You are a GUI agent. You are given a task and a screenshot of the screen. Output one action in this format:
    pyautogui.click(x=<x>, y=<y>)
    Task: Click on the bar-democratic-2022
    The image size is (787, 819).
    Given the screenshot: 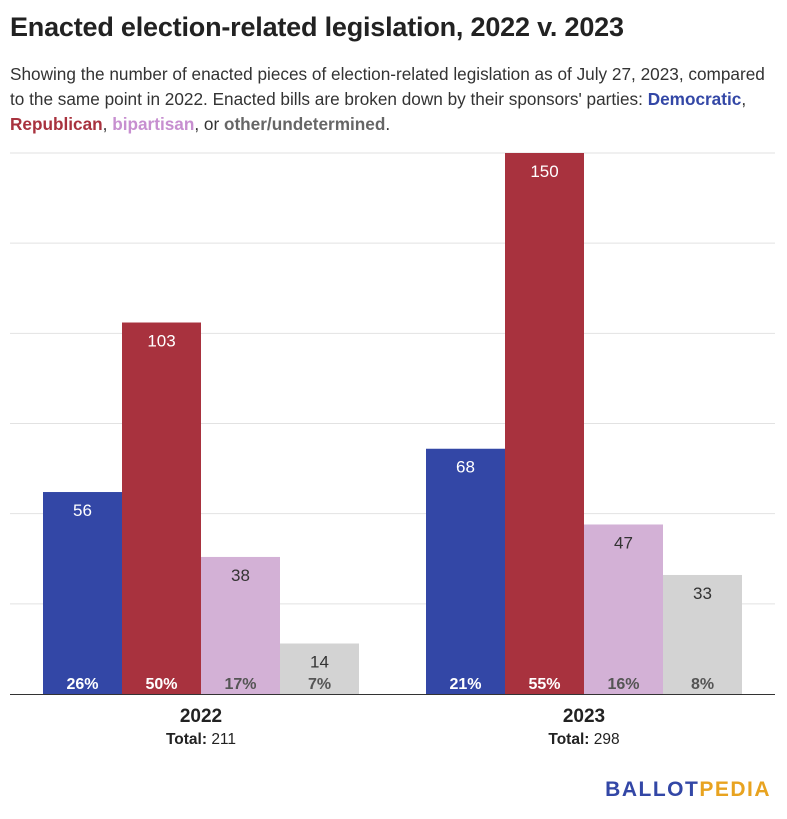 What is the action you would take?
    pyautogui.click(x=82, y=593)
    